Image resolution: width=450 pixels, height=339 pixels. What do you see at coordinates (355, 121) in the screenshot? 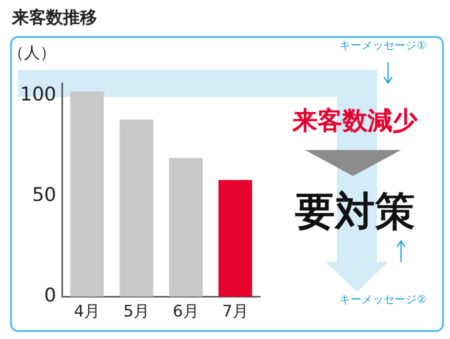
I see `text: 来客数減少` at bounding box center [355, 121].